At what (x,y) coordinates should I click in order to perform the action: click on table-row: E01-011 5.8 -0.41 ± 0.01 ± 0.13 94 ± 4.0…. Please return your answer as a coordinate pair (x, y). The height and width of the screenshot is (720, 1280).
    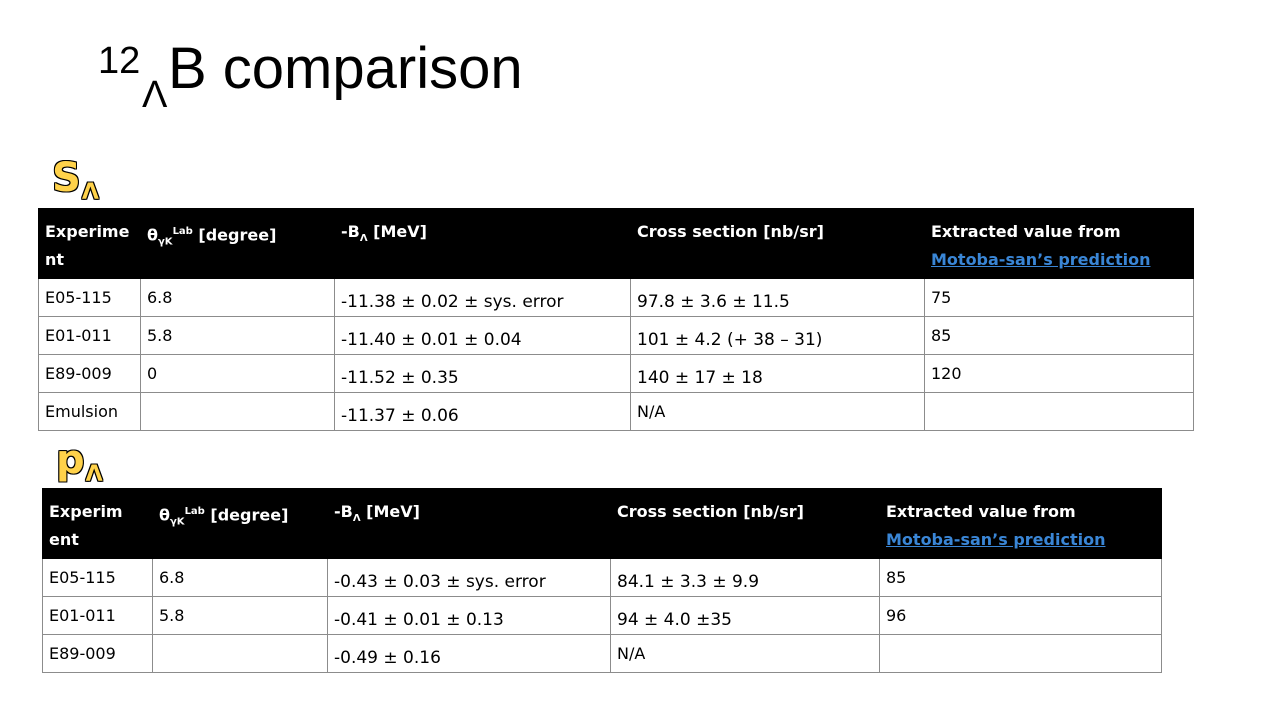
    Looking at the image, I should click on (602, 615).